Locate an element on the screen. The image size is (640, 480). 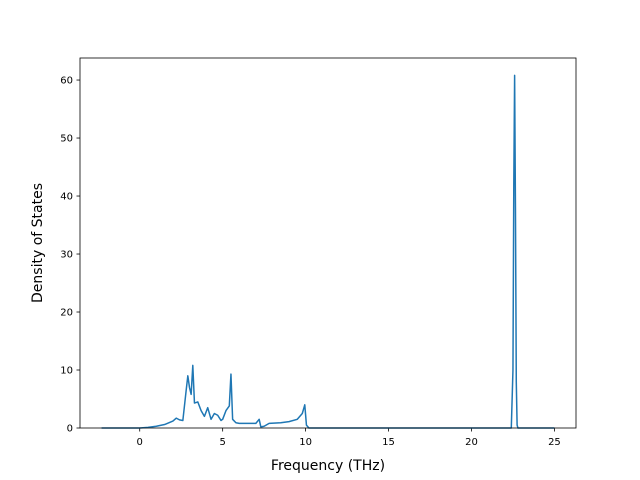
y-tick-label: 20 is located at coordinates (66, 313).